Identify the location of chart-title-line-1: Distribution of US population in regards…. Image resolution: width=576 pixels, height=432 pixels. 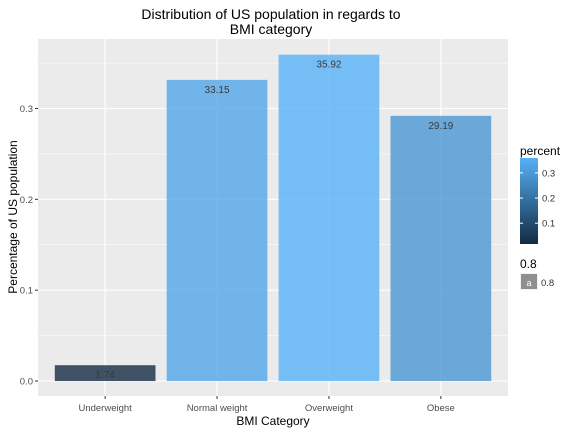
(270, 14).